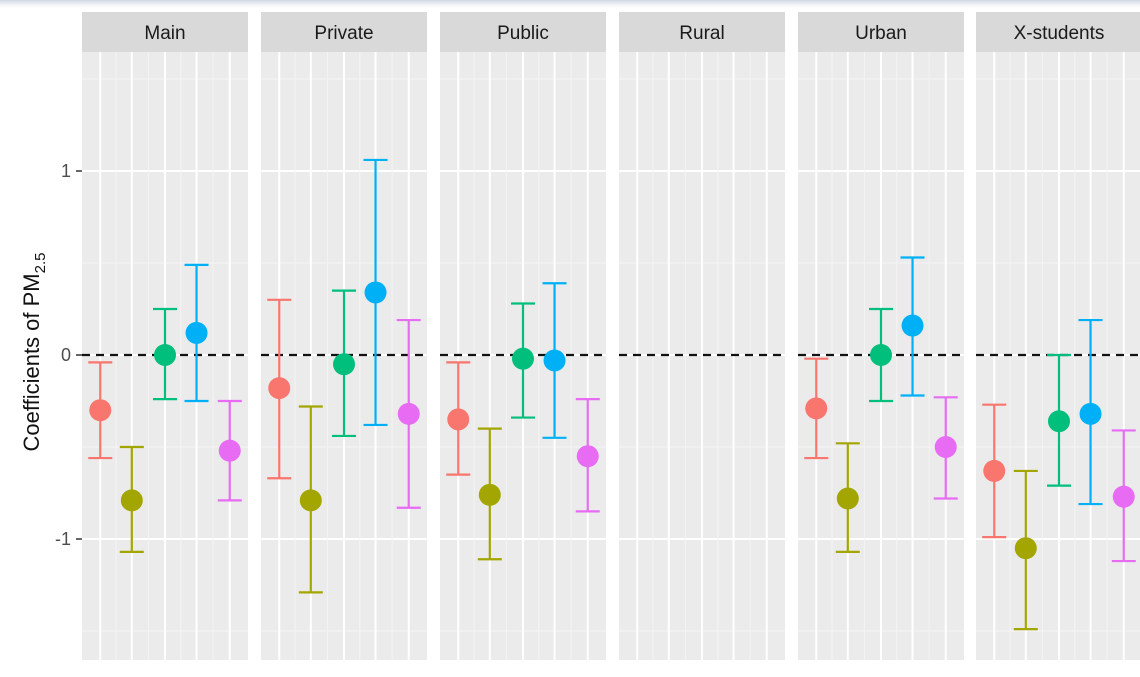 The image size is (1140, 677). I want to click on facet-panel: X-students, so click(1058, 336).